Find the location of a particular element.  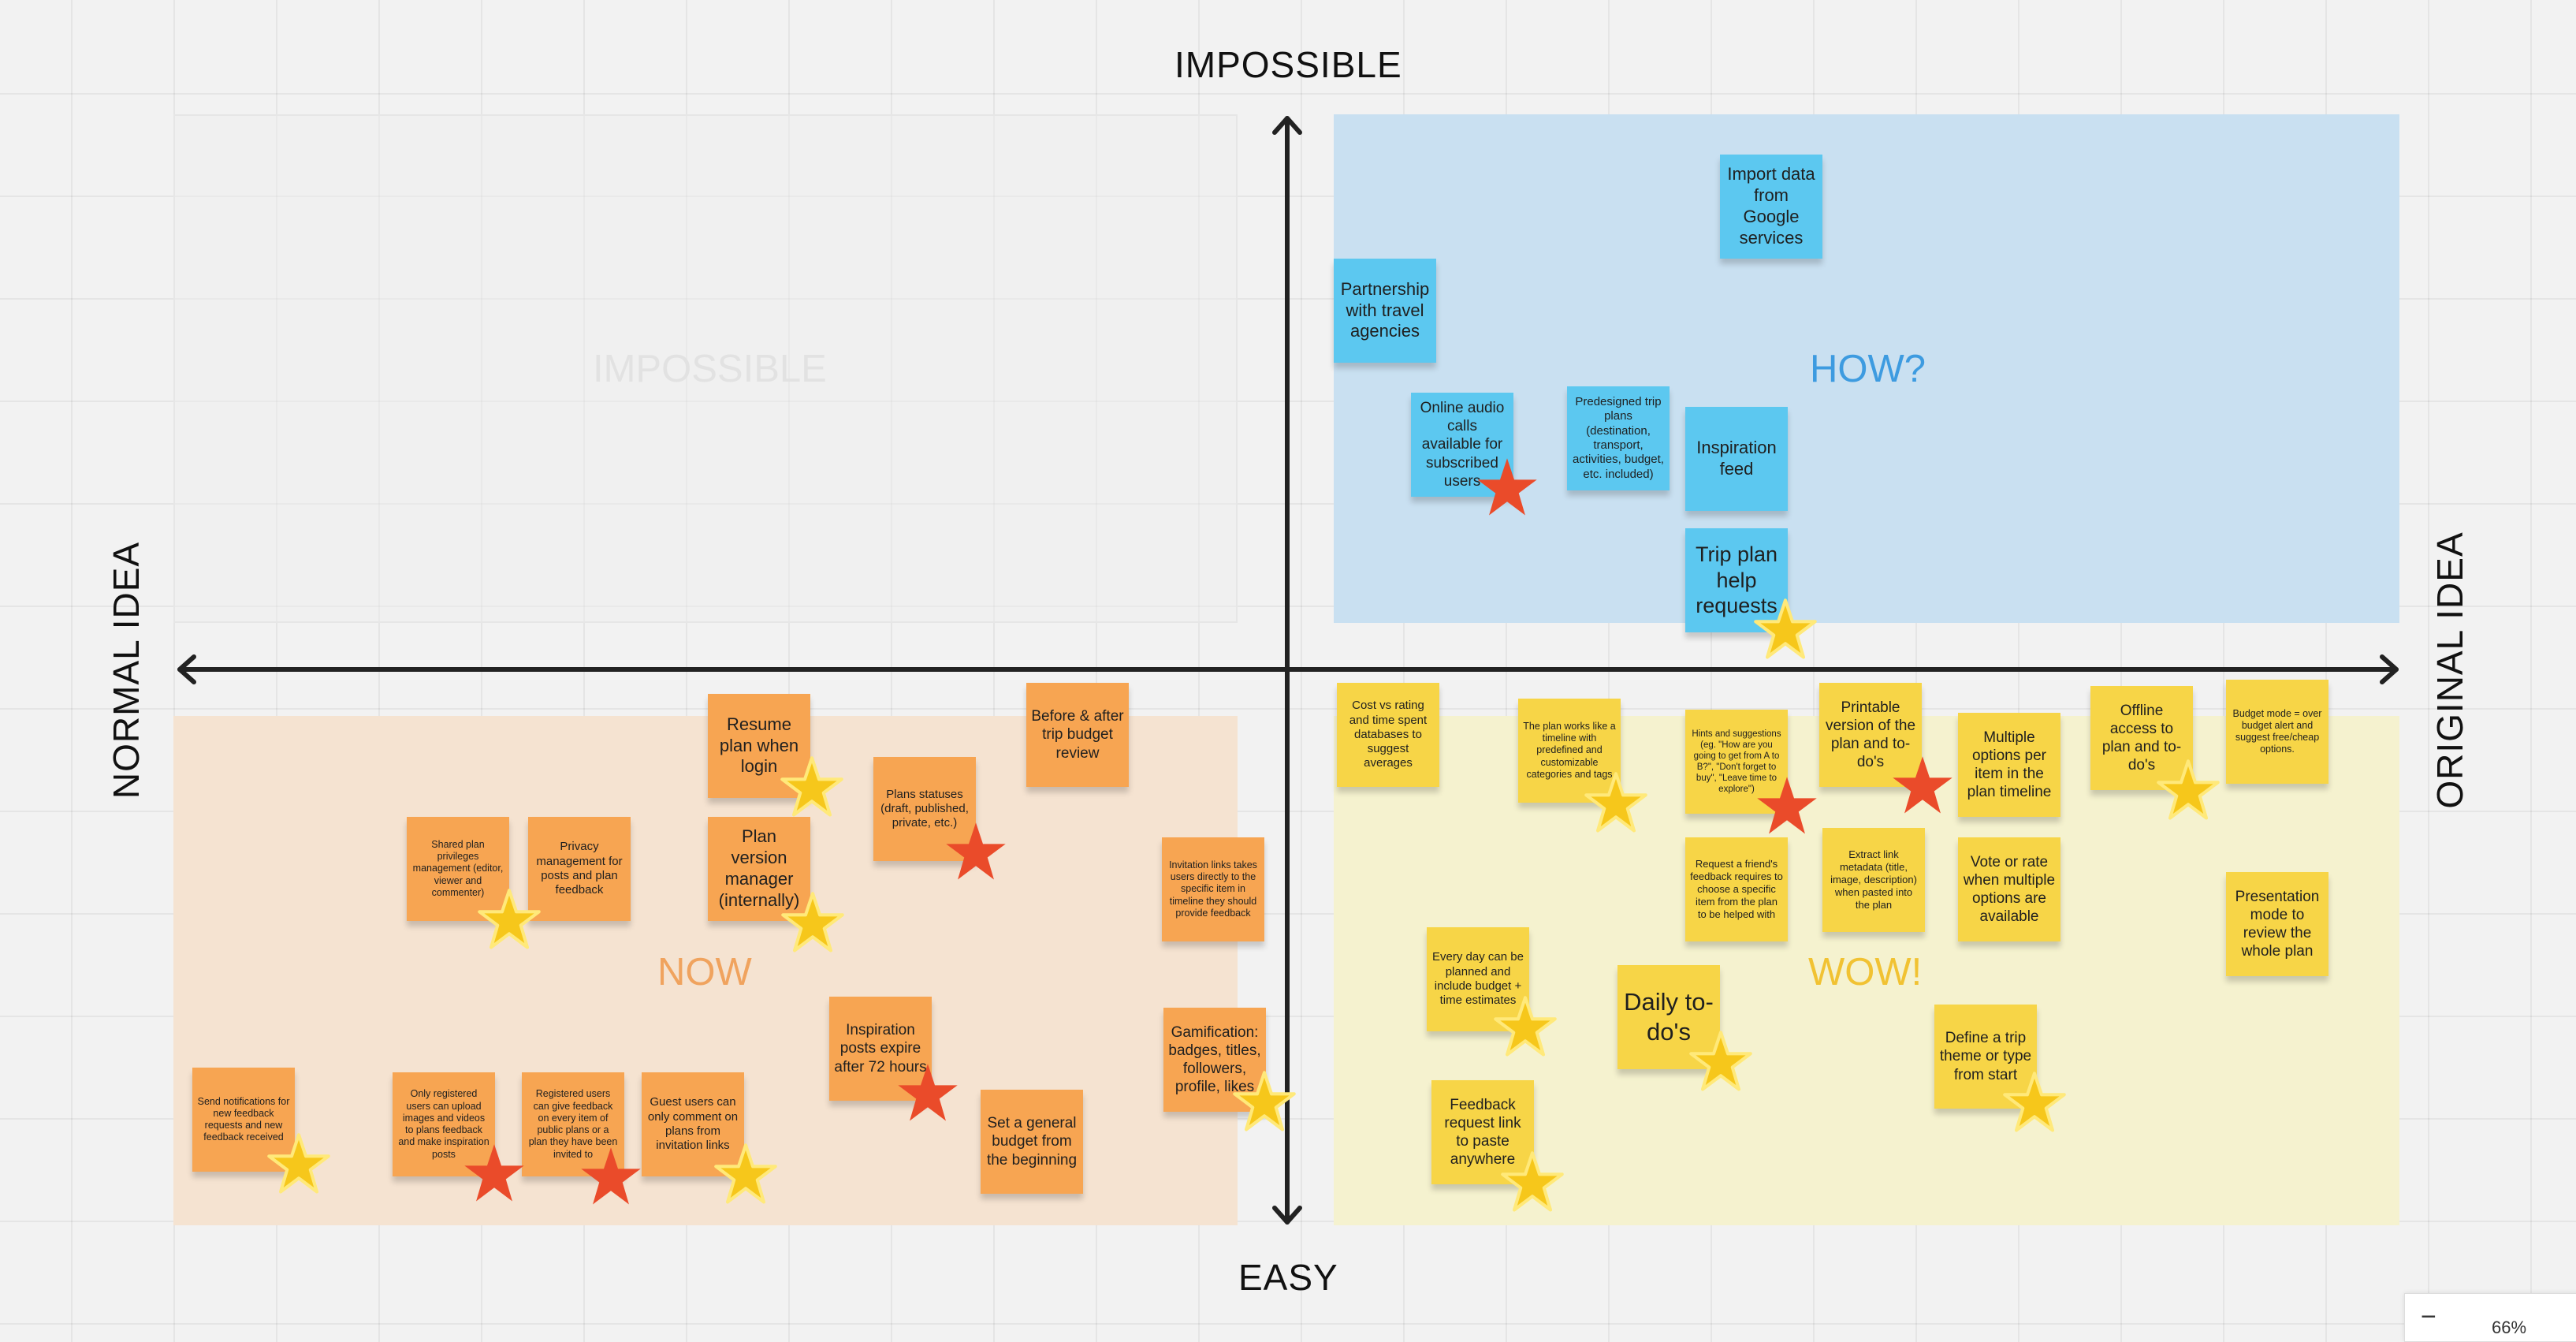

quadrant-label-how: HOW? is located at coordinates (1868, 369).